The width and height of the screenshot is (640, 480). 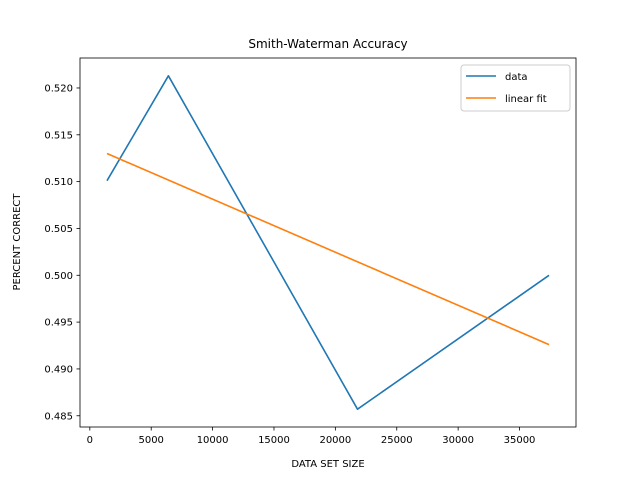 I want to click on y-tick-label: 0.520, so click(x=58, y=88).